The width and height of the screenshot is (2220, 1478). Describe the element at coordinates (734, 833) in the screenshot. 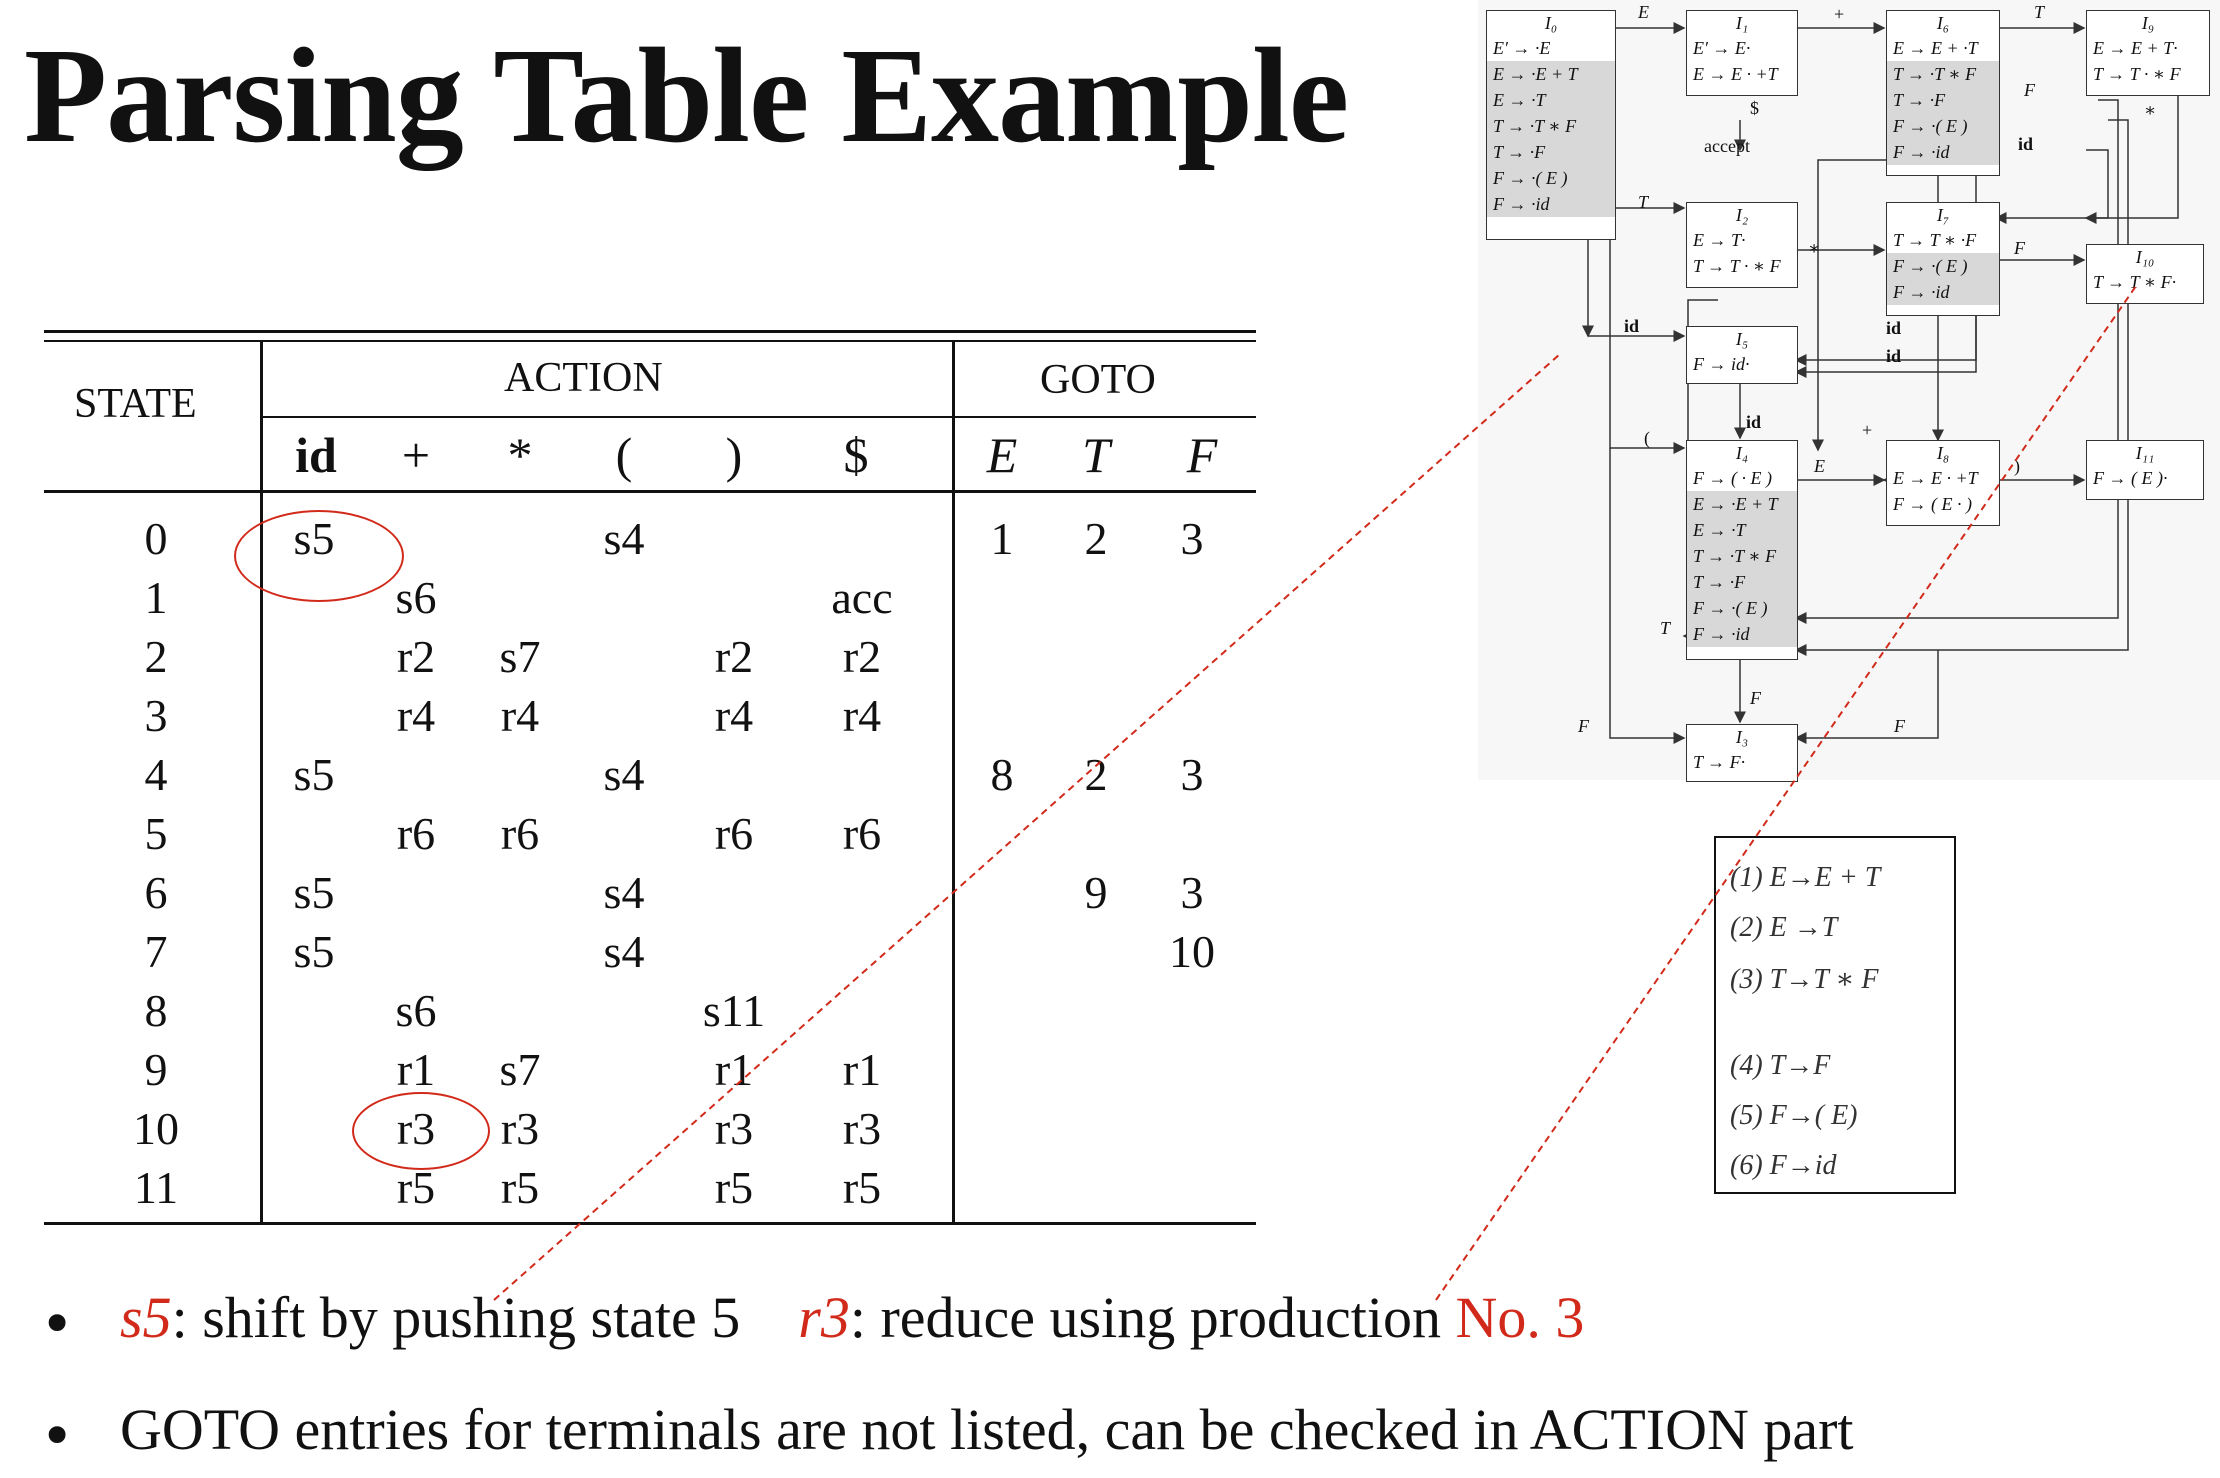

I see `table-cell-r5-c4: r6` at that location.